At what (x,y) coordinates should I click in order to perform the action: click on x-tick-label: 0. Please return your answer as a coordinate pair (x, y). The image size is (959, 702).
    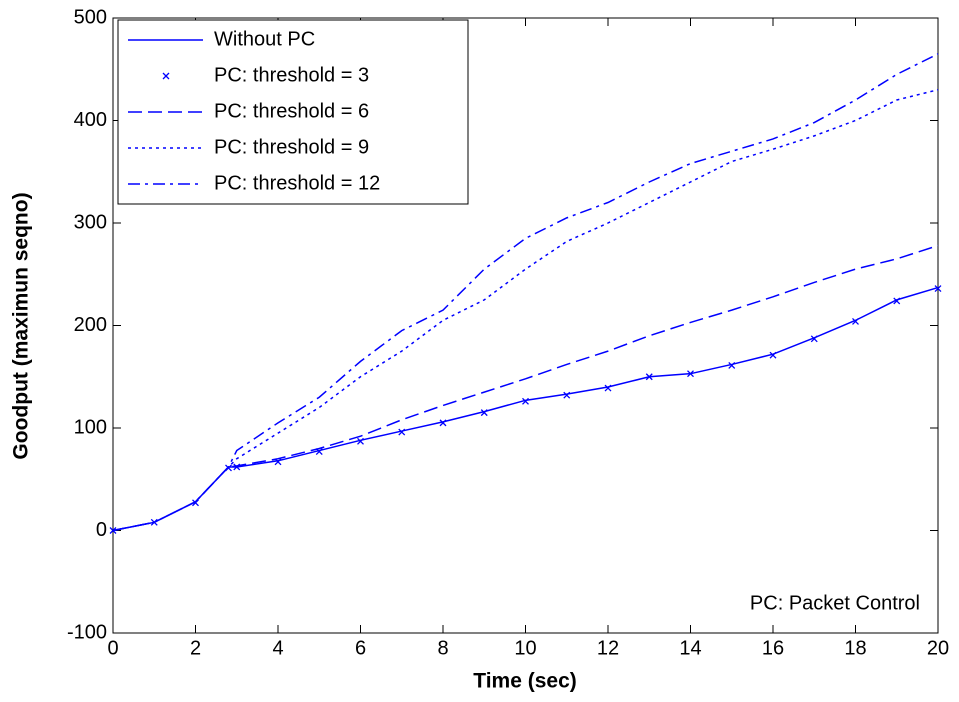
    Looking at the image, I should click on (112, 648).